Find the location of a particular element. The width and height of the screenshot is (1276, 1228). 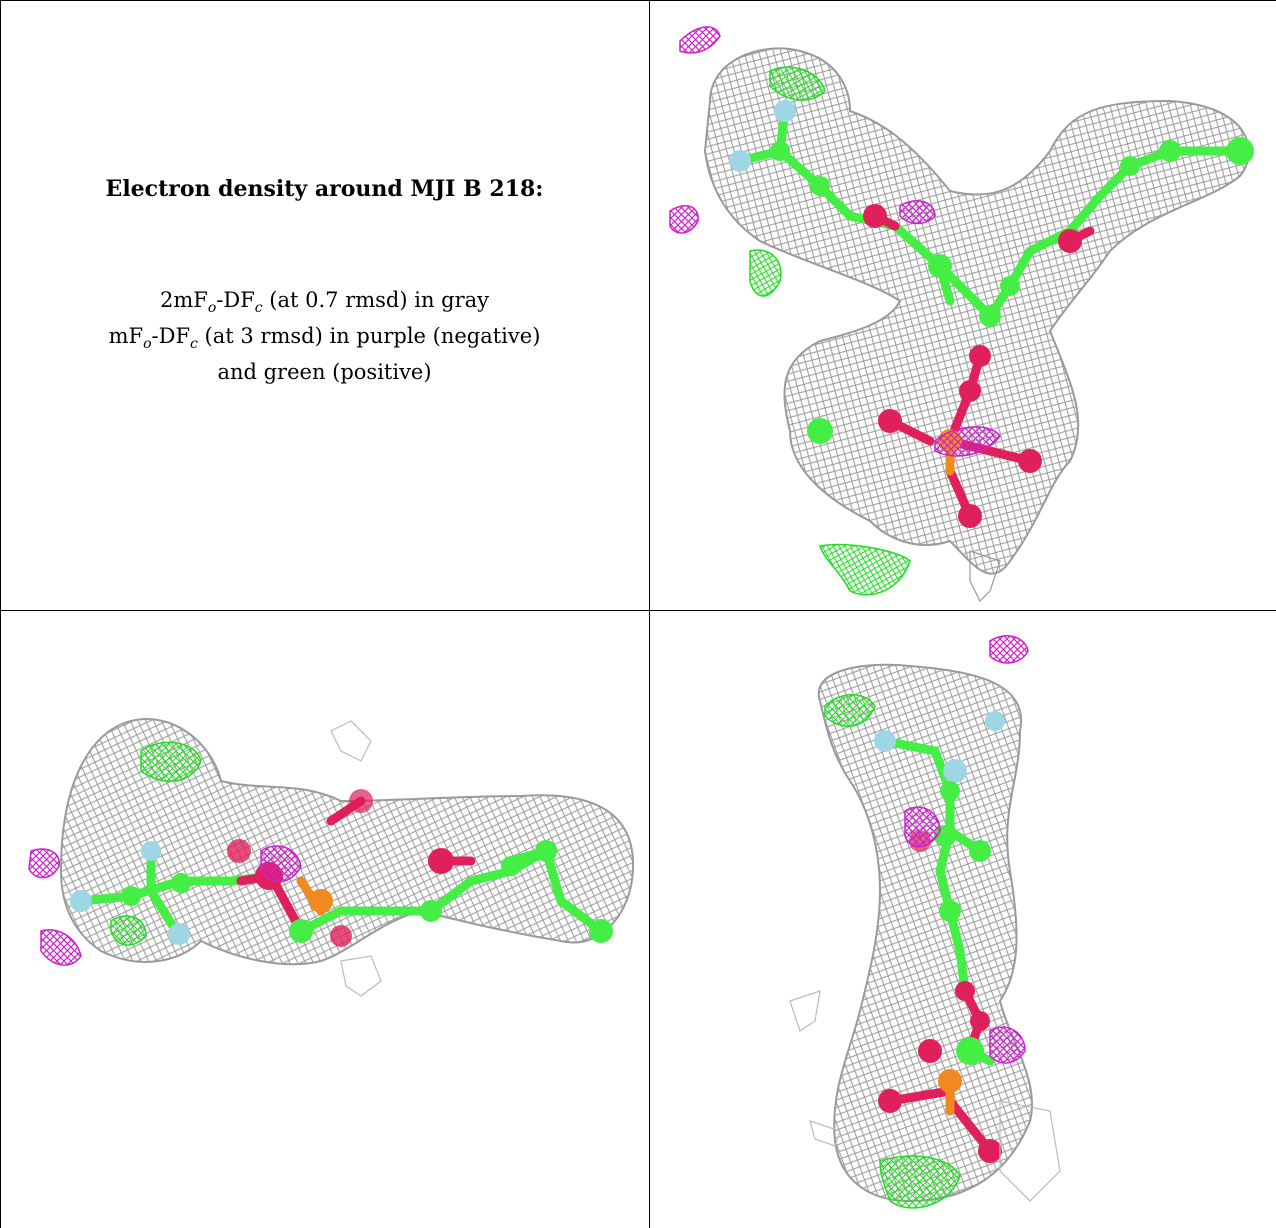

border-top is located at coordinates (638, 0).